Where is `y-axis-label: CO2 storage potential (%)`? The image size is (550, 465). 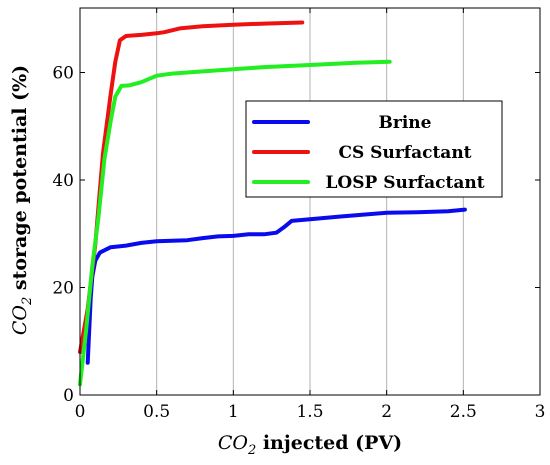 y-axis-label: CO2 storage potential (%) is located at coordinates (22, 200).